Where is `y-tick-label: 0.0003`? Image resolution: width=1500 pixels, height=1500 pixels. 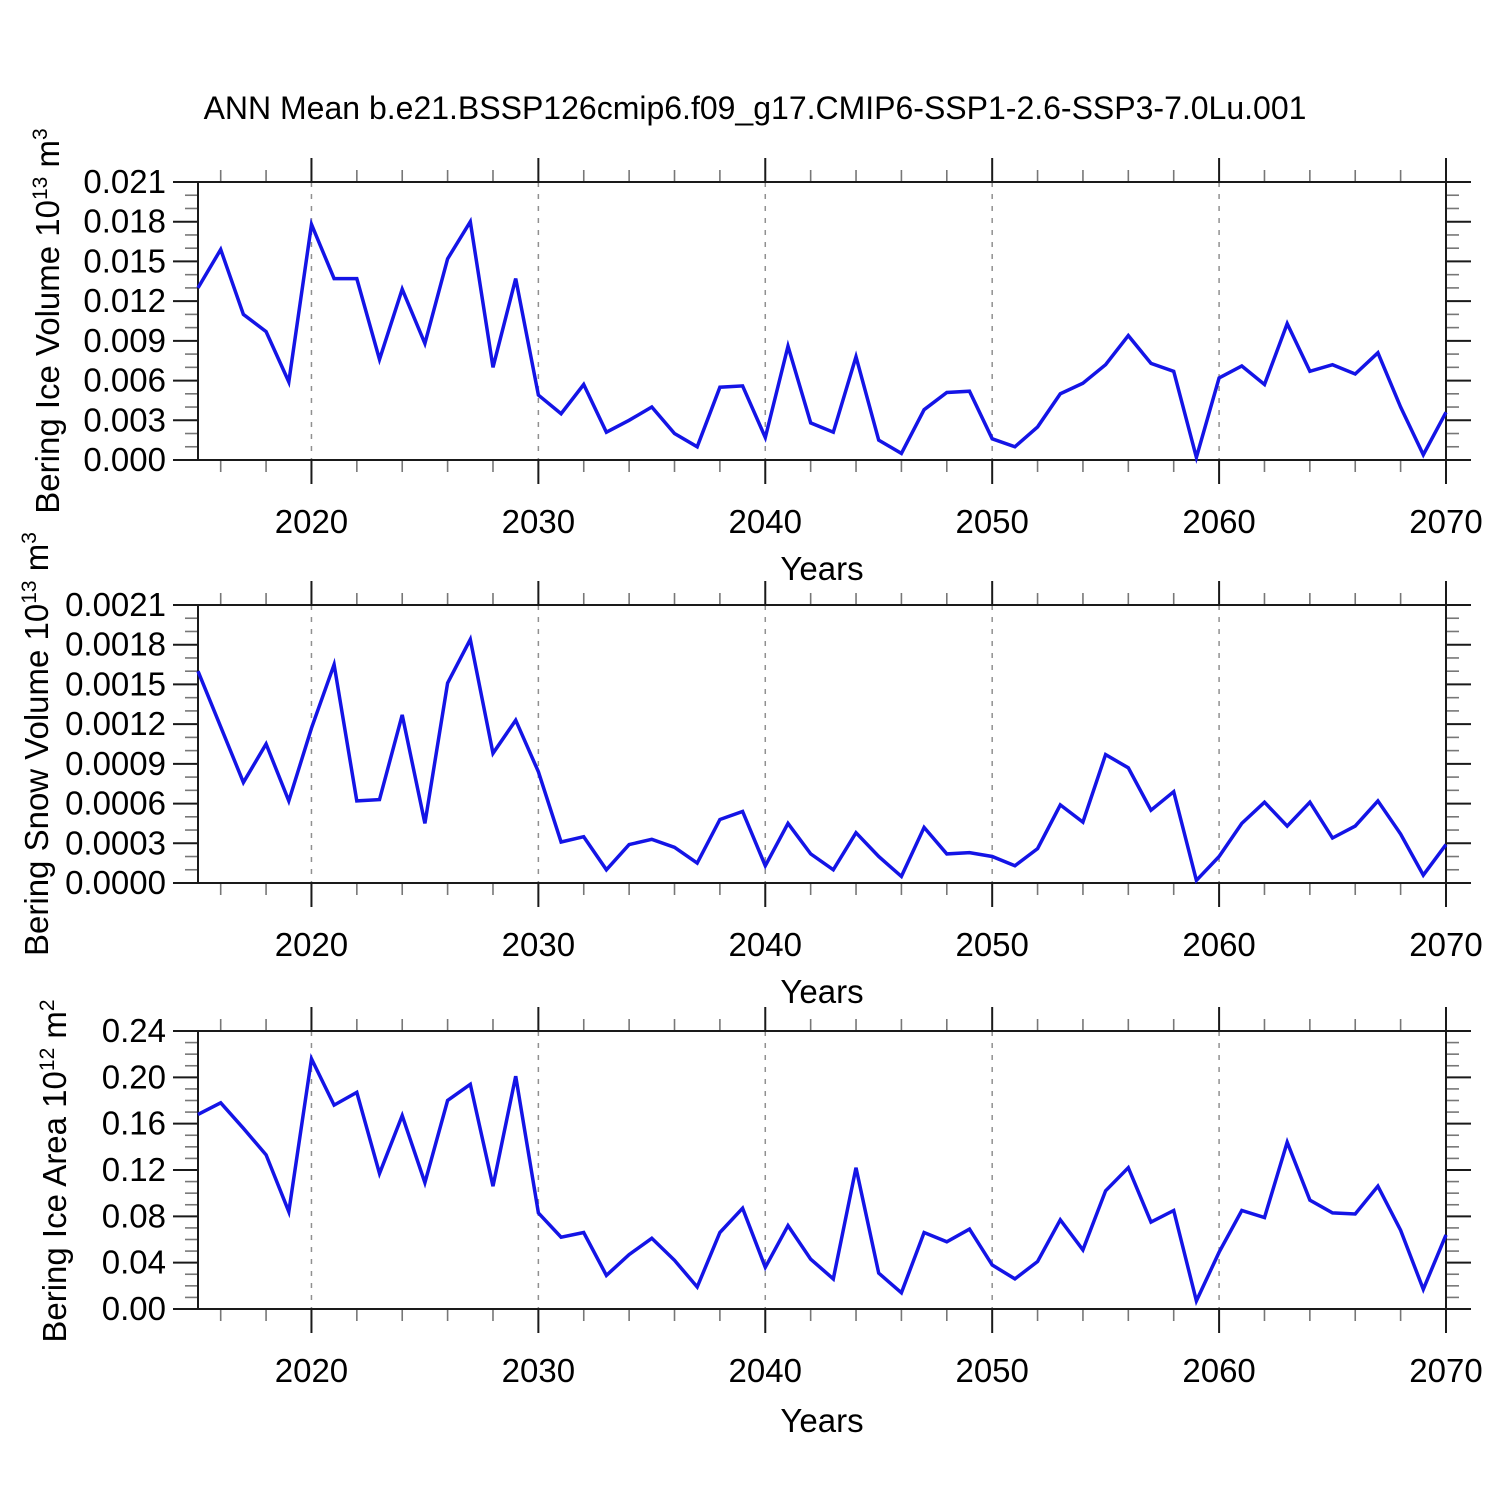 y-tick-label: 0.0003 is located at coordinates (115, 842).